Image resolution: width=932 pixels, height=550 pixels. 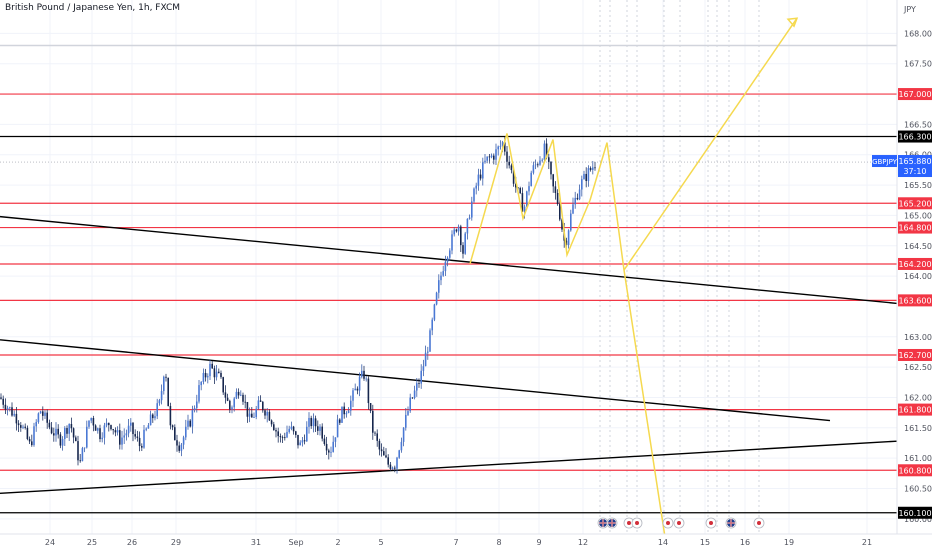 What do you see at coordinates (918, 215) in the screenshot?
I see `y-tick-5: 165.000` at bounding box center [918, 215].